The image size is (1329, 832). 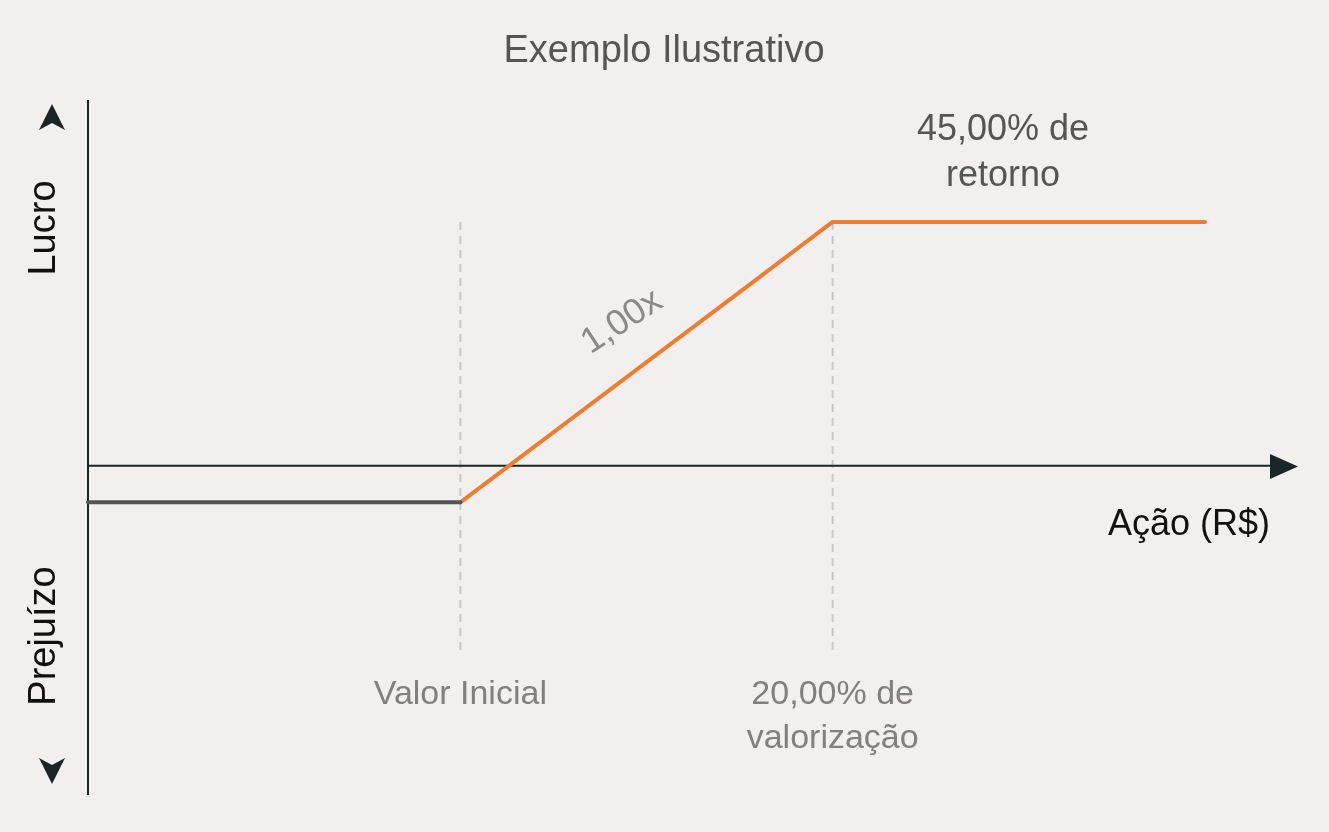 I want to click on x-tick-label: Valor Inicial, so click(x=460, y=692).